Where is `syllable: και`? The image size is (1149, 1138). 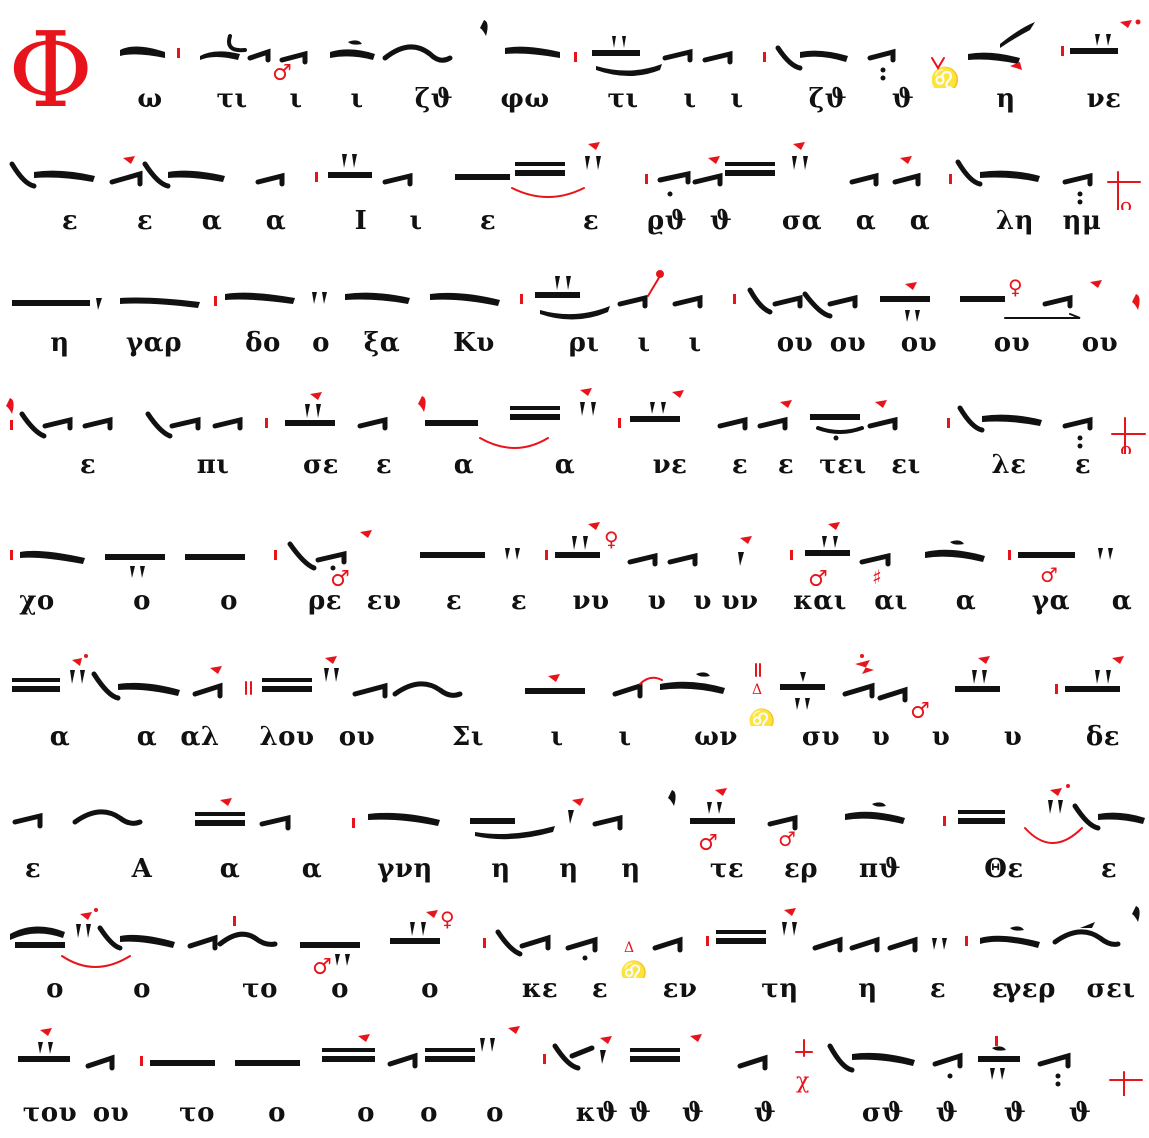
syllable: και is located at coordinates (820, 601).